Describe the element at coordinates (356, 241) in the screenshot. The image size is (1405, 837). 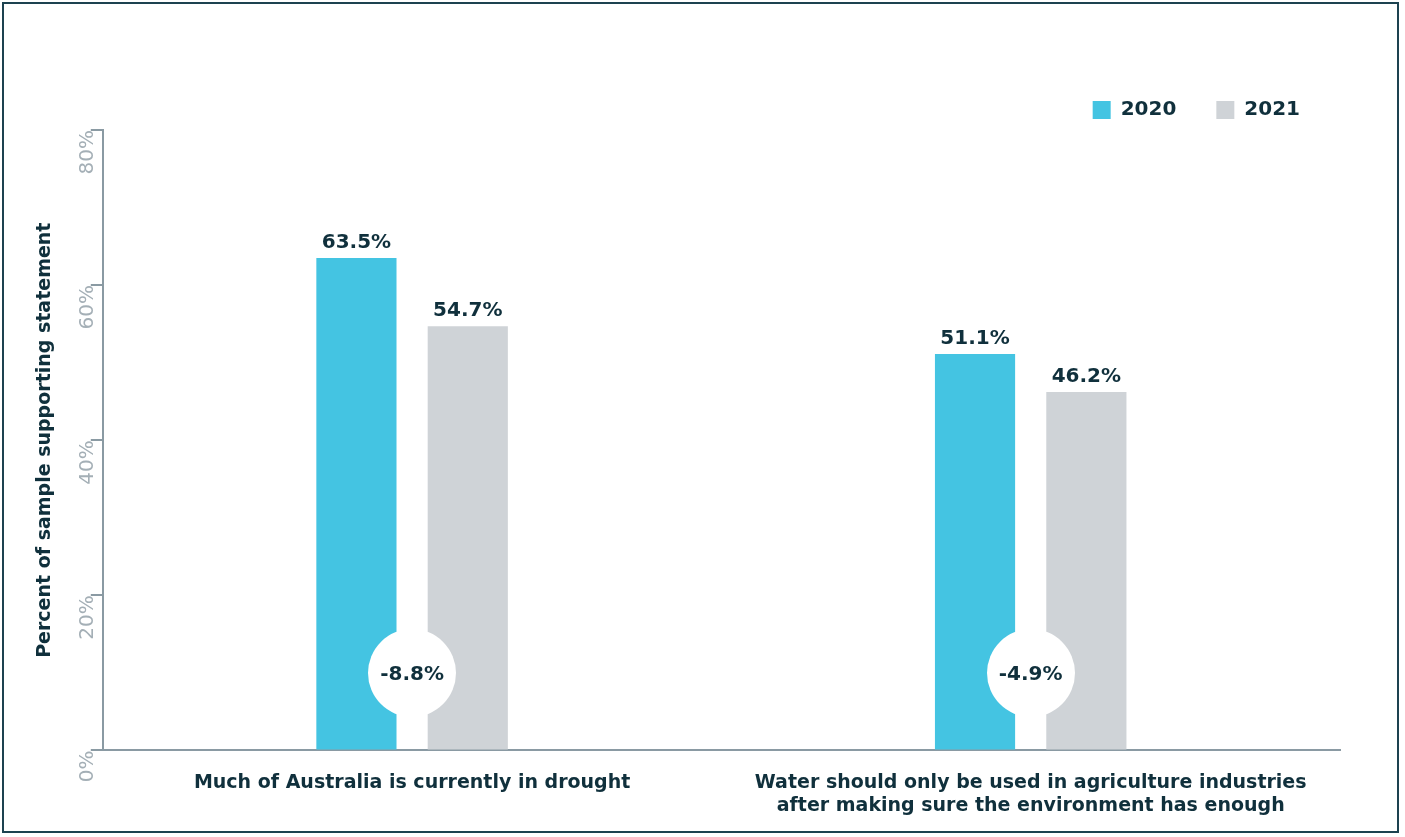
I see `data-label: 63.5%` at that location.